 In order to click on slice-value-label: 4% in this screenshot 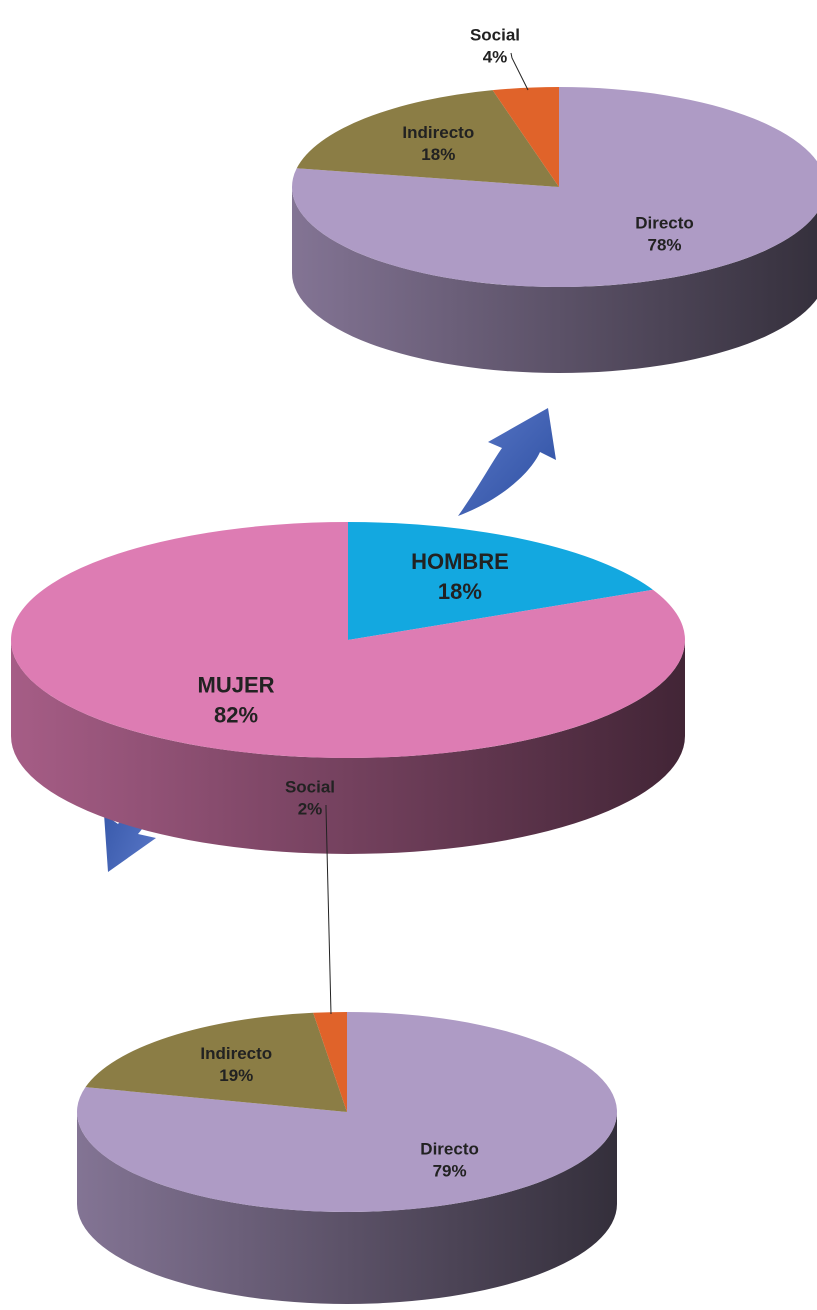, I will do `click(495, 56)`.